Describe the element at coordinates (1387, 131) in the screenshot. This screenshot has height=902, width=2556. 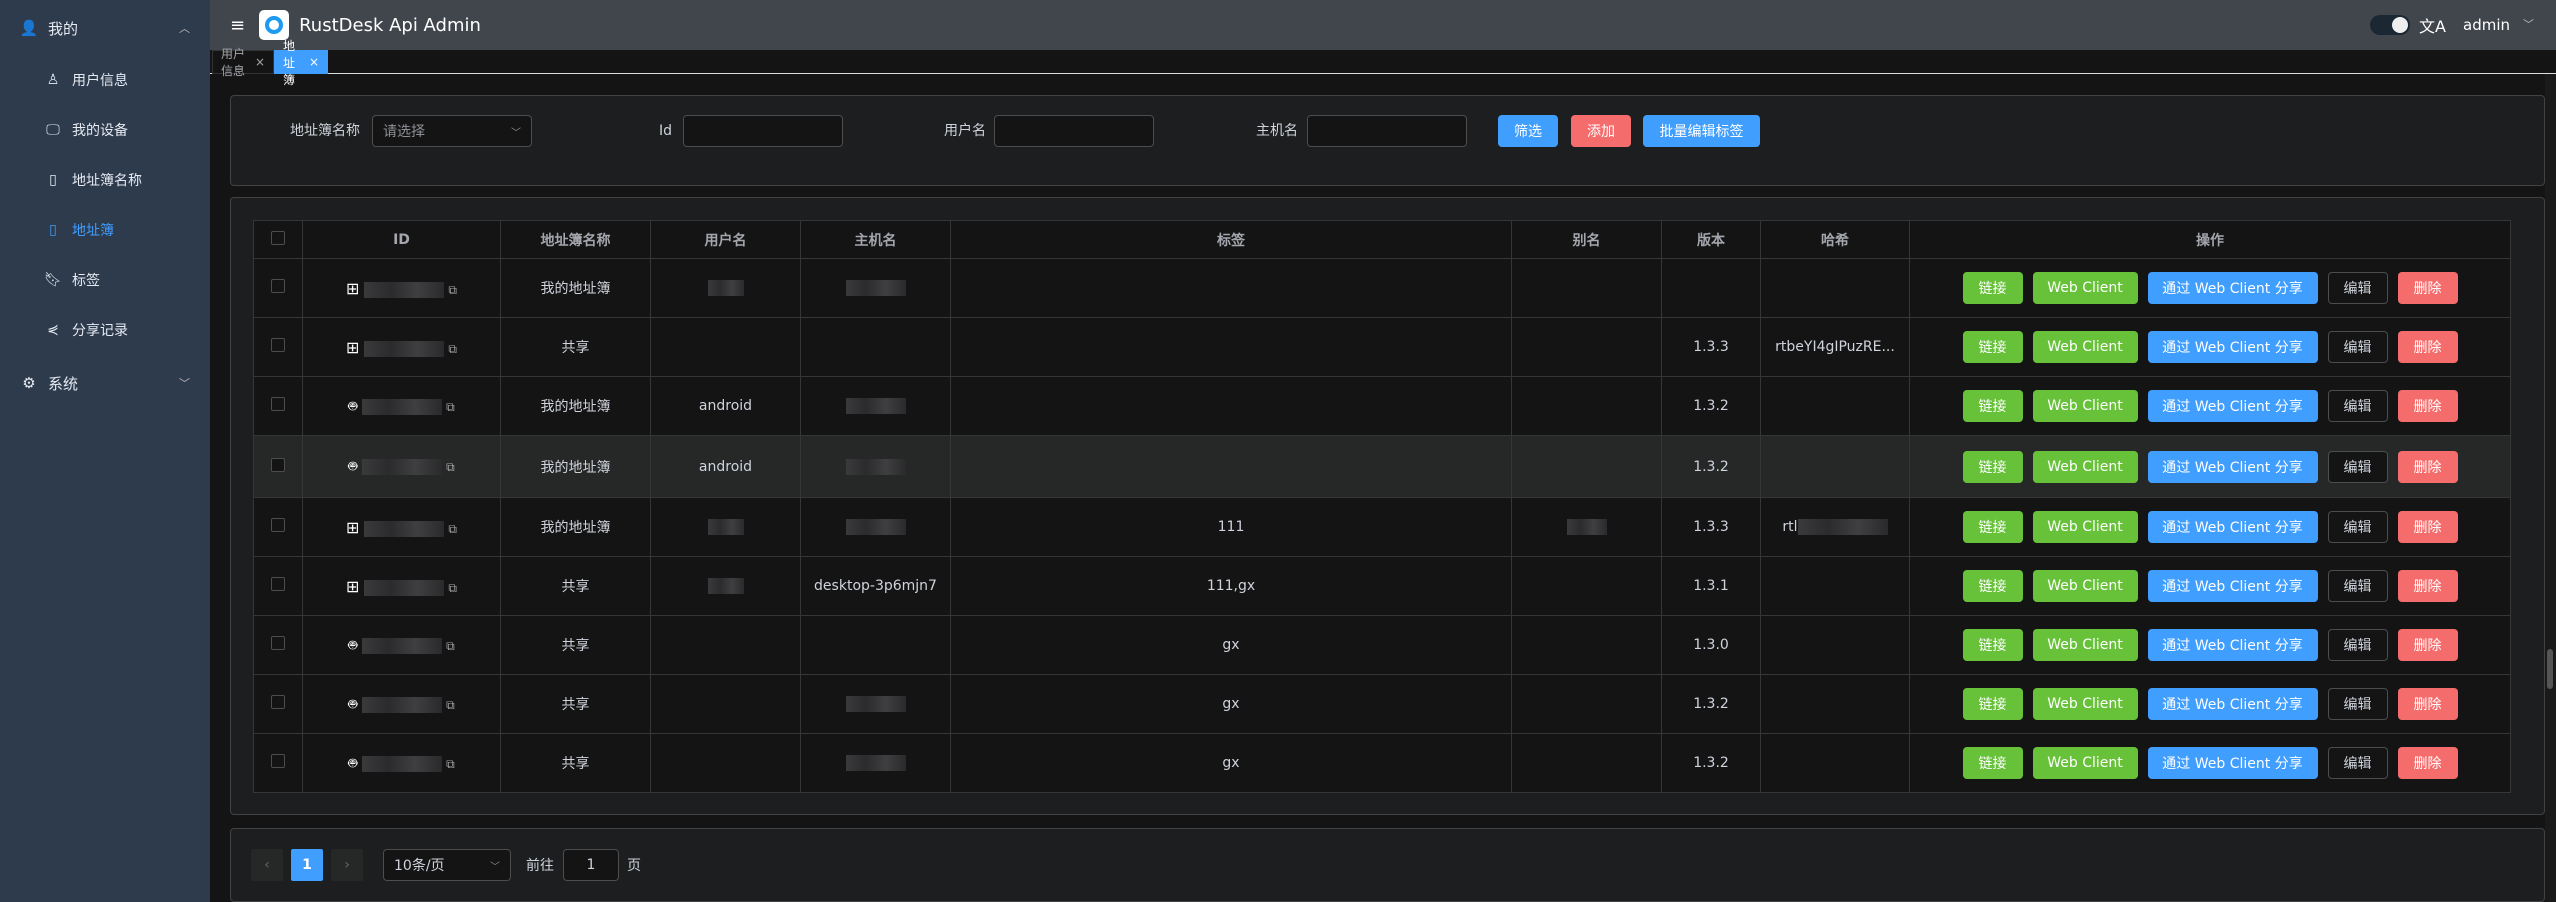
I see `hostname-input` at that location.